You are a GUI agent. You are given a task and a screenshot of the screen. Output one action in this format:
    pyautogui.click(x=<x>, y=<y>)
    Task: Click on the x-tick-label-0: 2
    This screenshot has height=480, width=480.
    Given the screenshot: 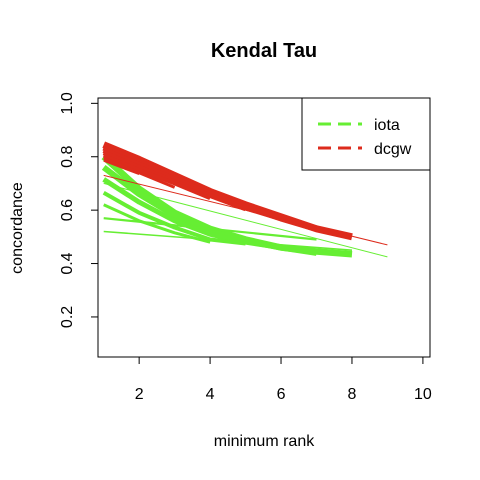 What is the action you would take?
    pyautogui.click(x=139, y=394)
    